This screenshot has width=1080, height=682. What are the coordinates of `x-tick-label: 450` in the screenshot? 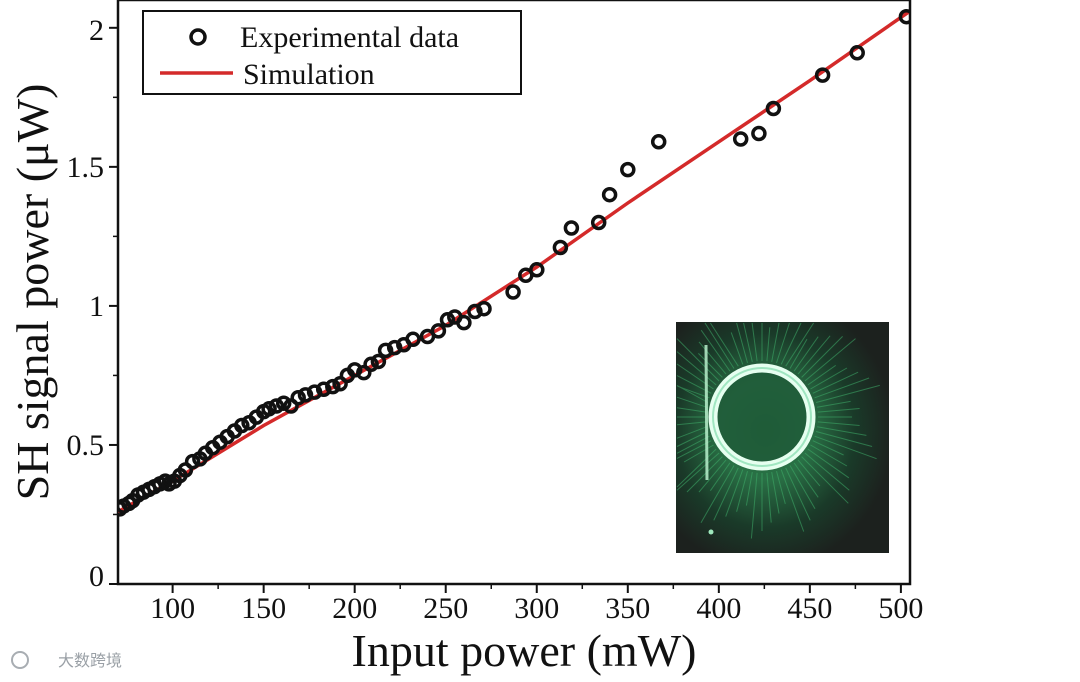 It's located at (809, 608).